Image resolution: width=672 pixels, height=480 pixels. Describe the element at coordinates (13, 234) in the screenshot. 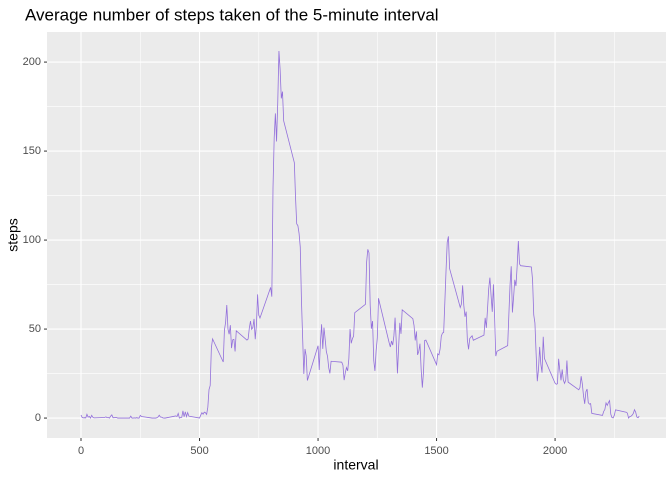

I see `y-axis-title: steps` at that location.